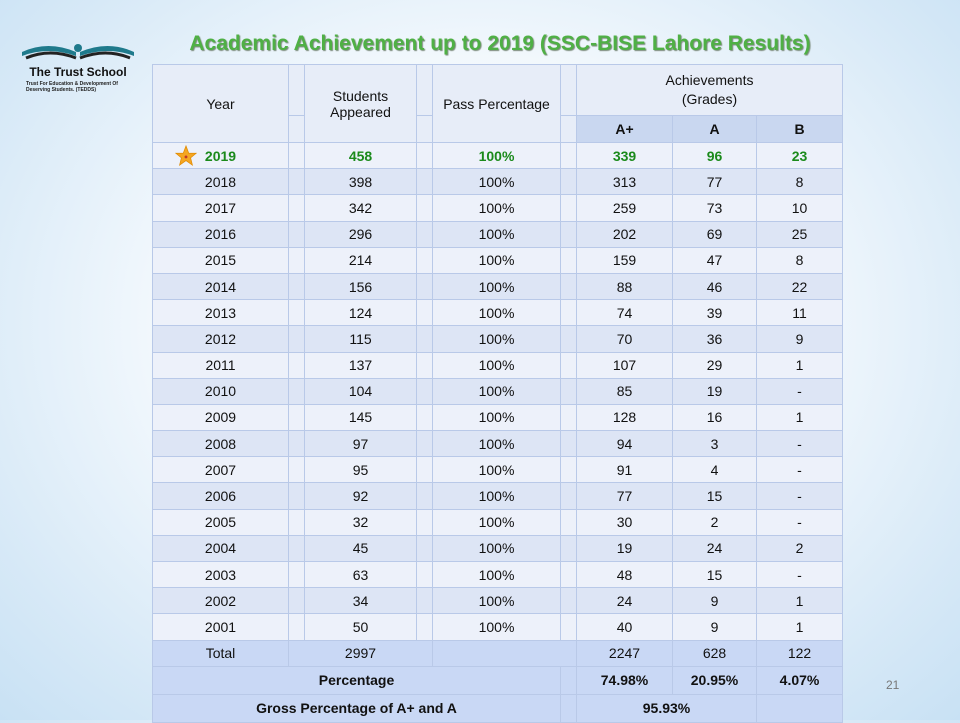  Describe the element at coordinates (799, 208) in the screenshot. I see `b-cell: 10` at that location.